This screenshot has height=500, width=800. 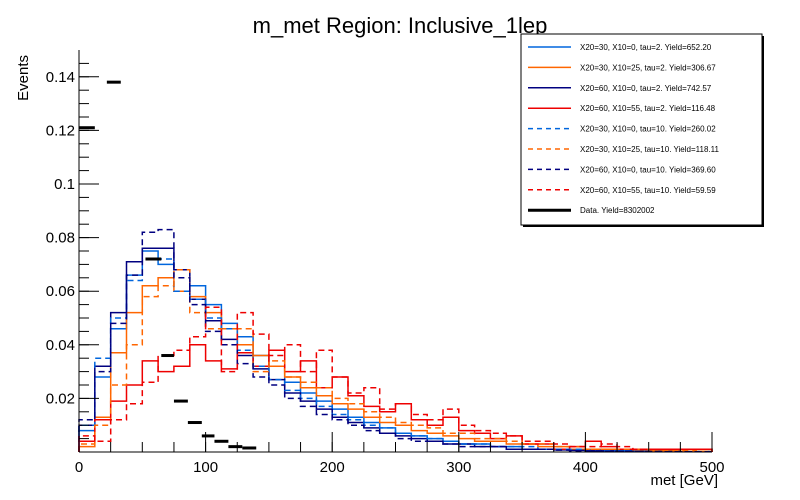 I want to click on x-tick-label: 200, so click(x=332, y=467).